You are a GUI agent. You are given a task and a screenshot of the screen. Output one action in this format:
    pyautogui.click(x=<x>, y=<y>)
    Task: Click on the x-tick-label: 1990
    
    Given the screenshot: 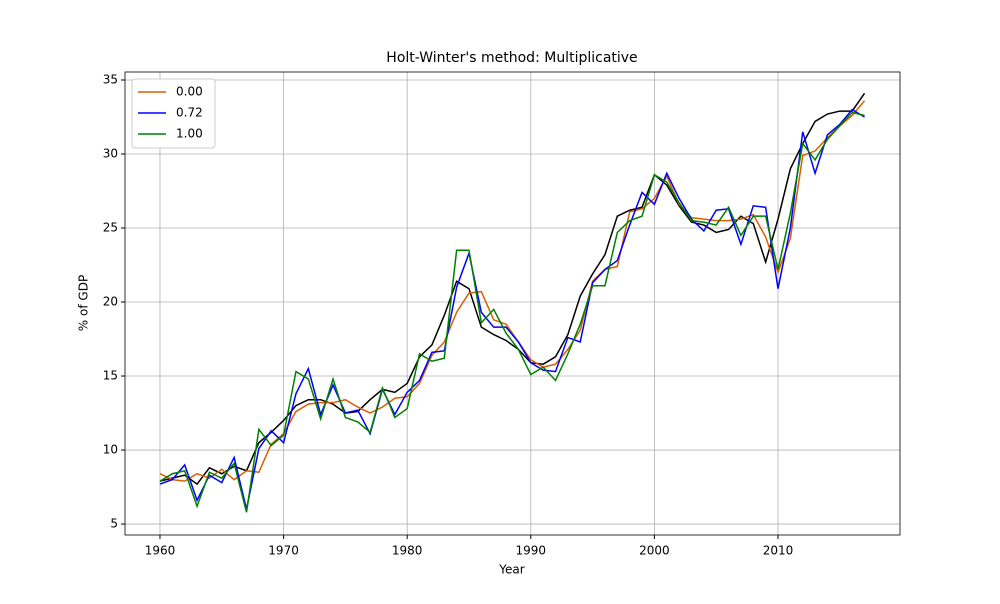 What is the action you would take?
    pyautogui.click(x=531, y=551)
    